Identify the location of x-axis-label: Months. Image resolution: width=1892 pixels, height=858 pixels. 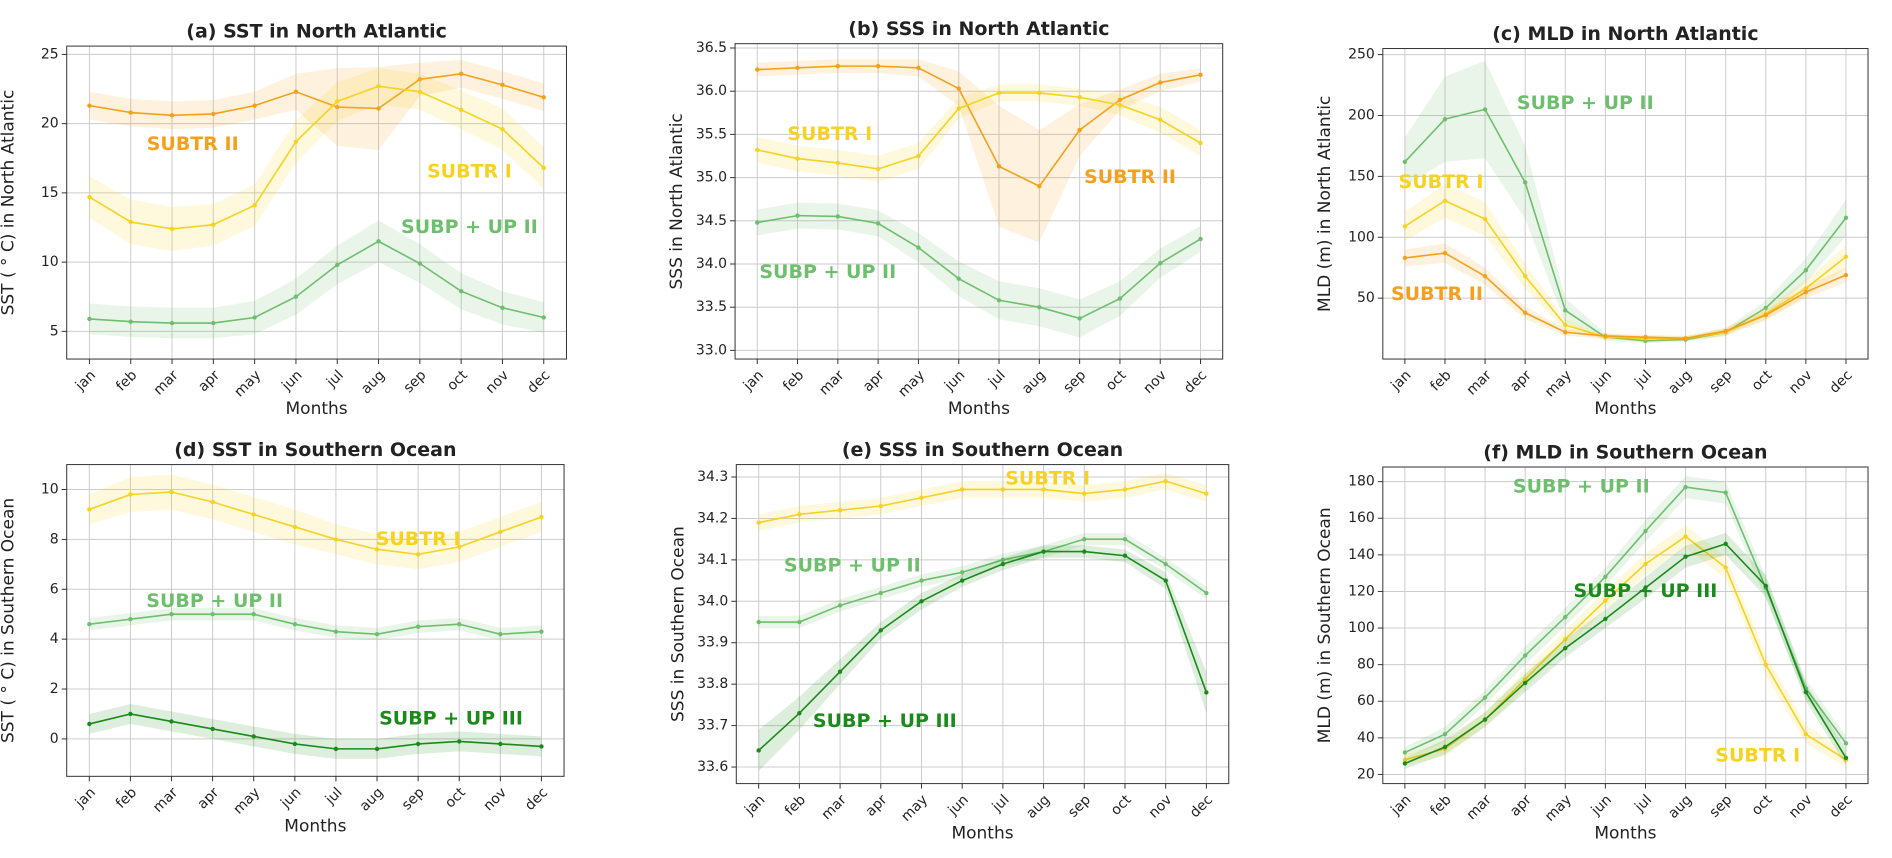
(1625, 834).